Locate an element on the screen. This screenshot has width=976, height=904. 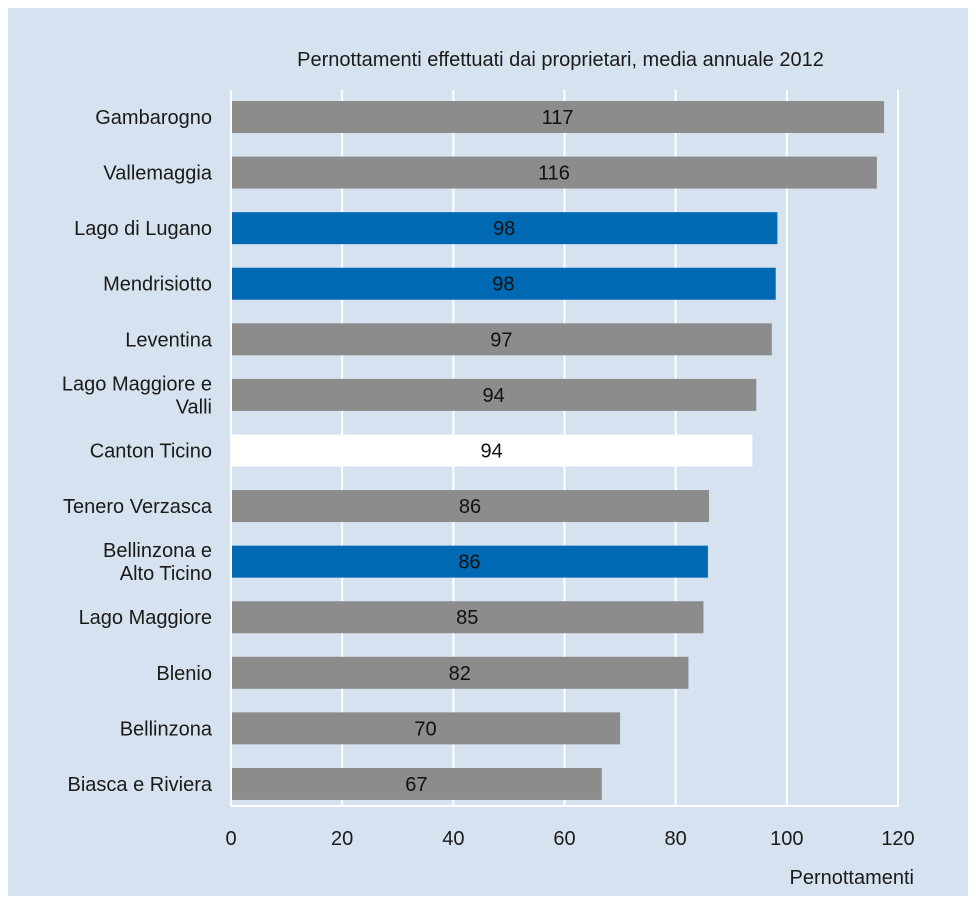
x-tick-label-120: 120 is located at coordinates (897, 839).